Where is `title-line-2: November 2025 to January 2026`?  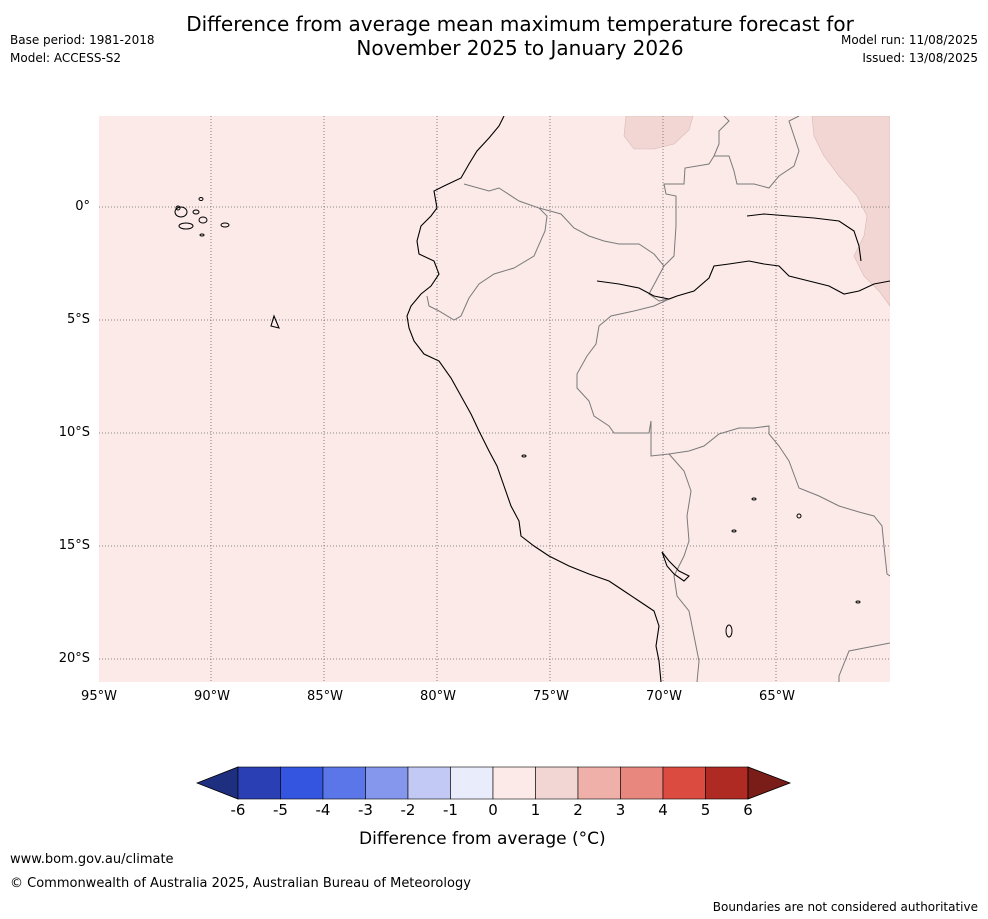 title-line-2: November 2025 to January 2026 is located at coordinates (520, 48).